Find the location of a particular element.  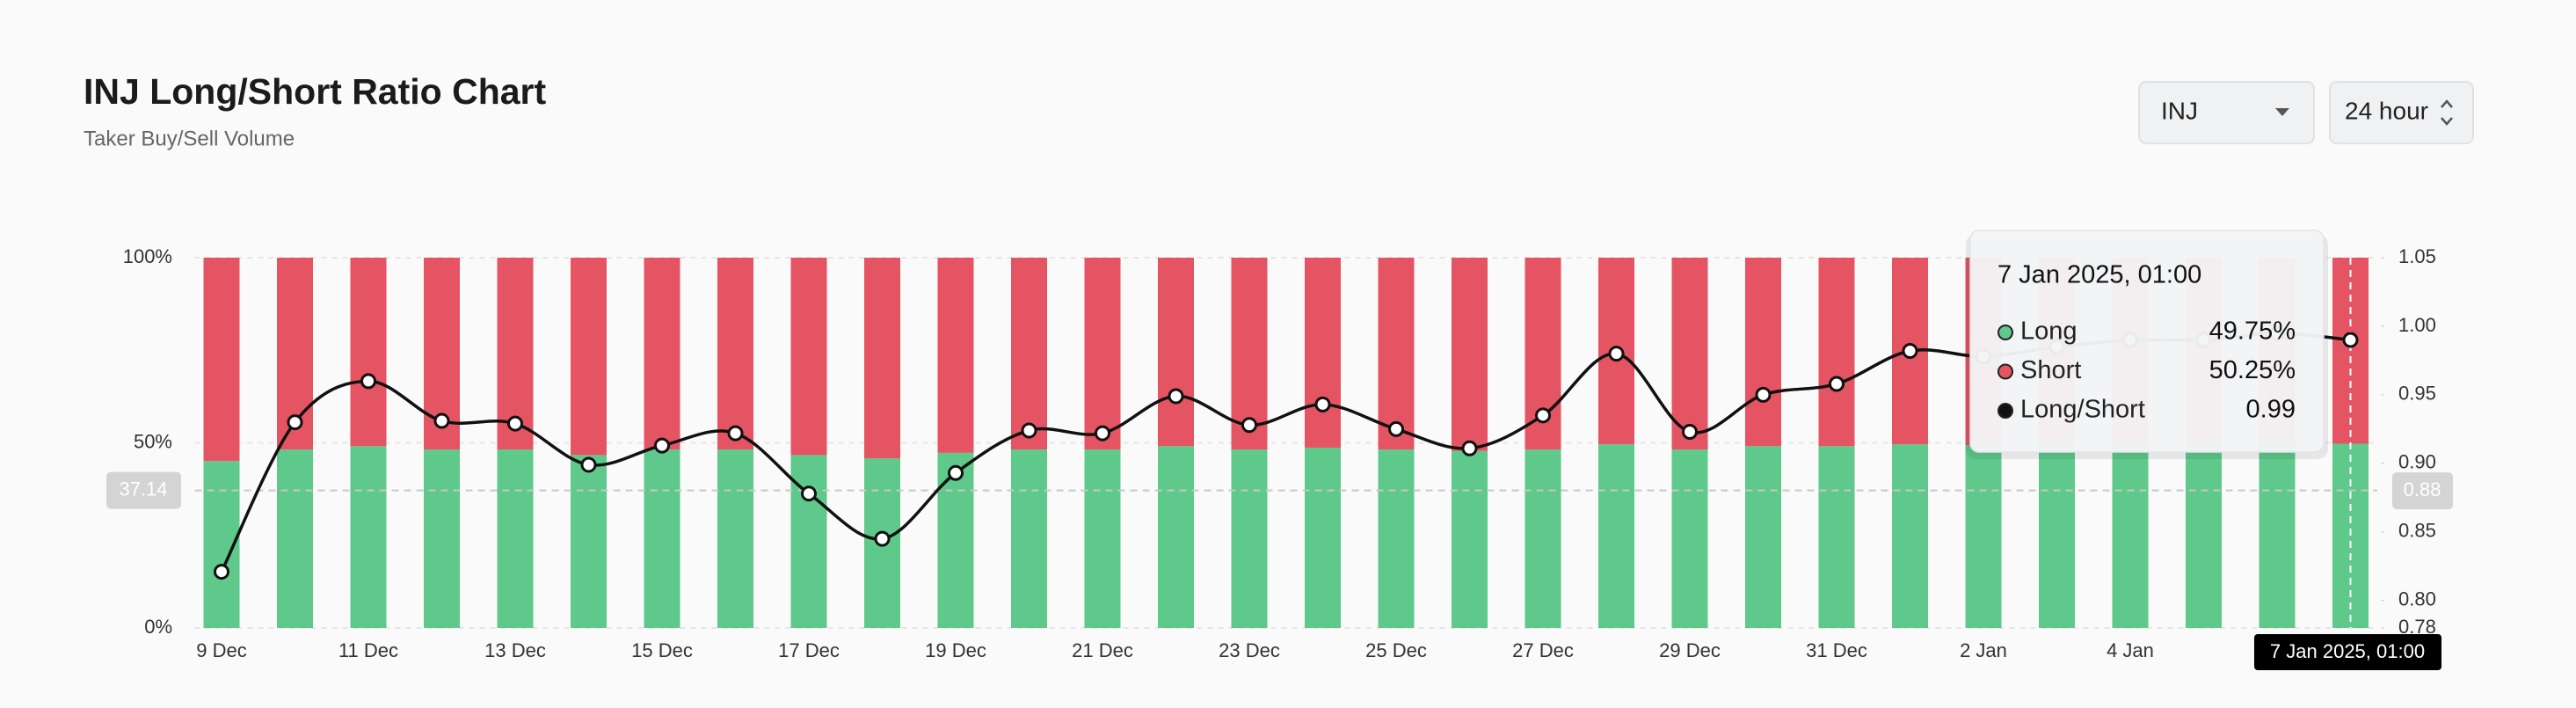

y2-tick-label: 0.78 is located at coordinates (2417, 627).